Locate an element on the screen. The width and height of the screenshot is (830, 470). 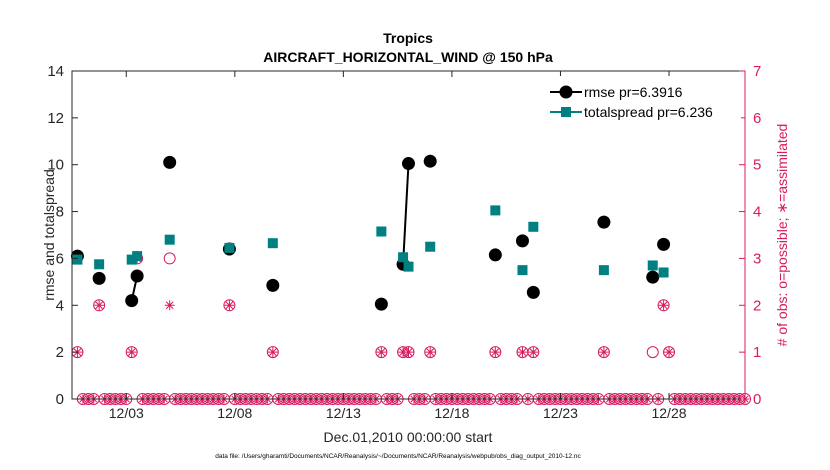
legend-box is located at coordinates (643, 99).